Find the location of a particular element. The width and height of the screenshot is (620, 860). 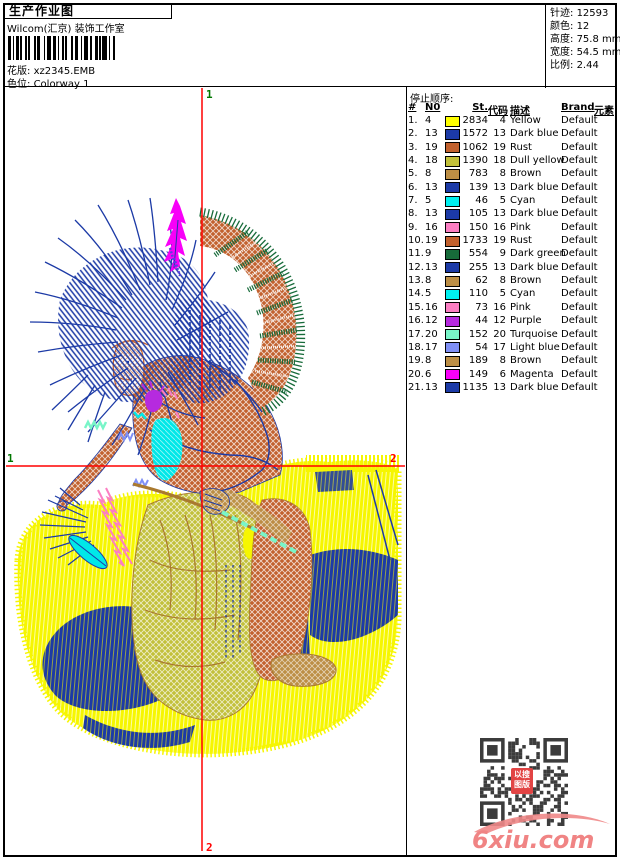

row-needle-number: 16 is located at coordinates (431, 307).